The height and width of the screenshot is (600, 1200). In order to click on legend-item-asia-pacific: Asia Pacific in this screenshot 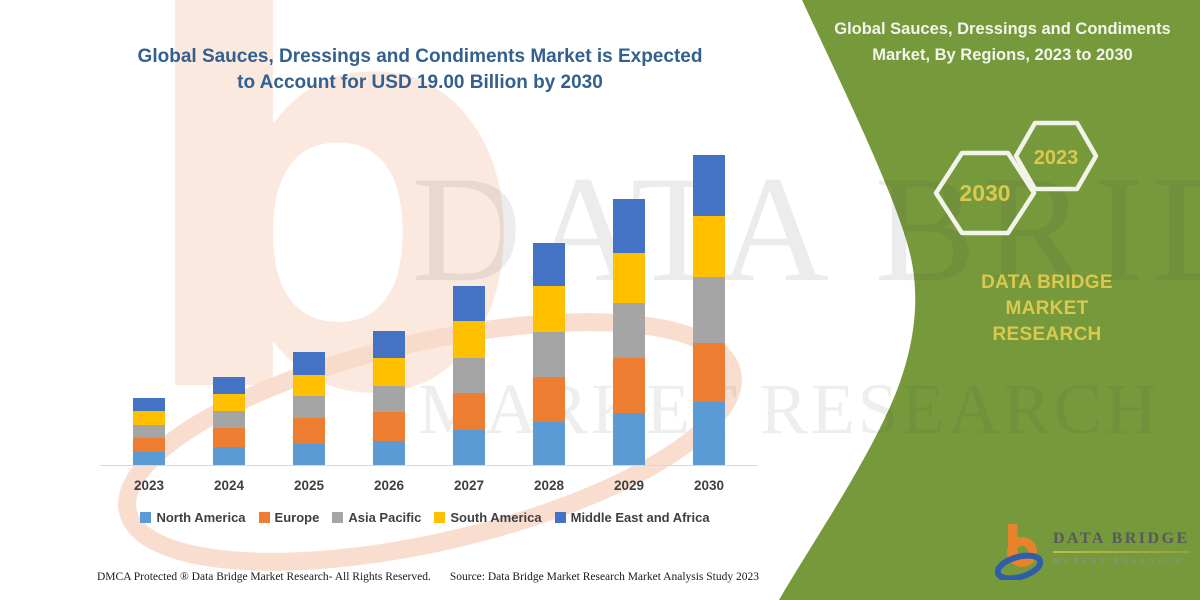, I will do `click(376, 517)`.